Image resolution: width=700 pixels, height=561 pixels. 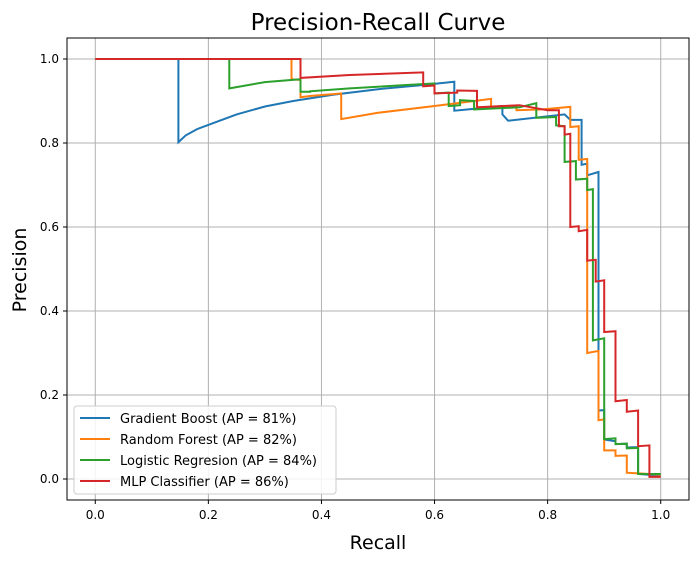 What do you see at coordinates (49, 59) in the screenshot?
I see `y-tick-label: 1.0` at bounding box center [49, 59].